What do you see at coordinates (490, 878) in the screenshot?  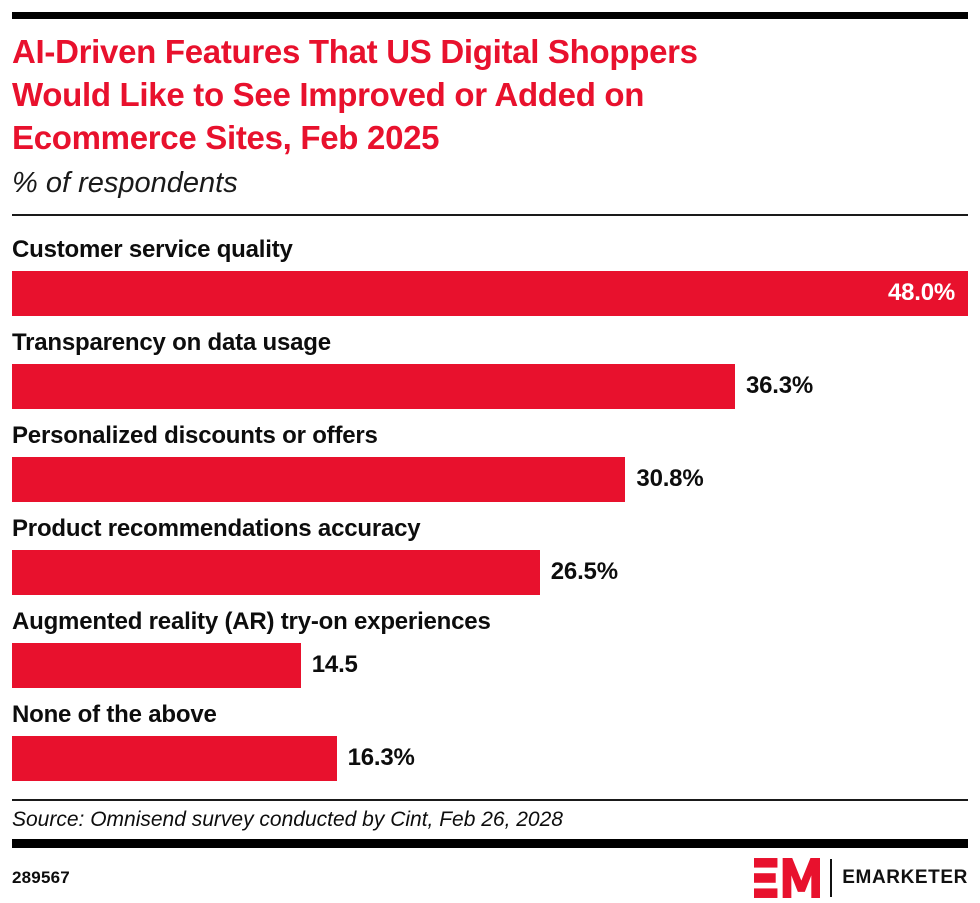 I see `footer: 289567 EMARKETER` at bounding box center [490, 878].